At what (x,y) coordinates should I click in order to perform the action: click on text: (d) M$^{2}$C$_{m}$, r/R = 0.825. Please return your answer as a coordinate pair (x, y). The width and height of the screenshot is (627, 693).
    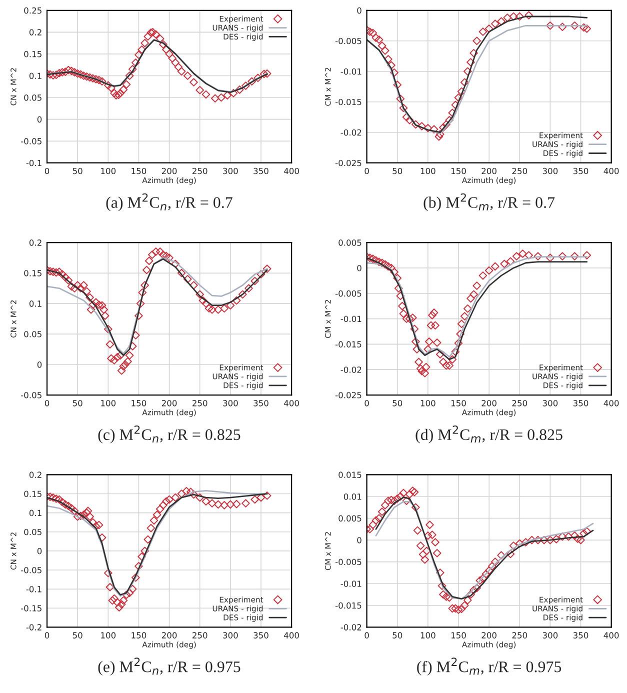
    Looking at the image, I should click on (489, 435).